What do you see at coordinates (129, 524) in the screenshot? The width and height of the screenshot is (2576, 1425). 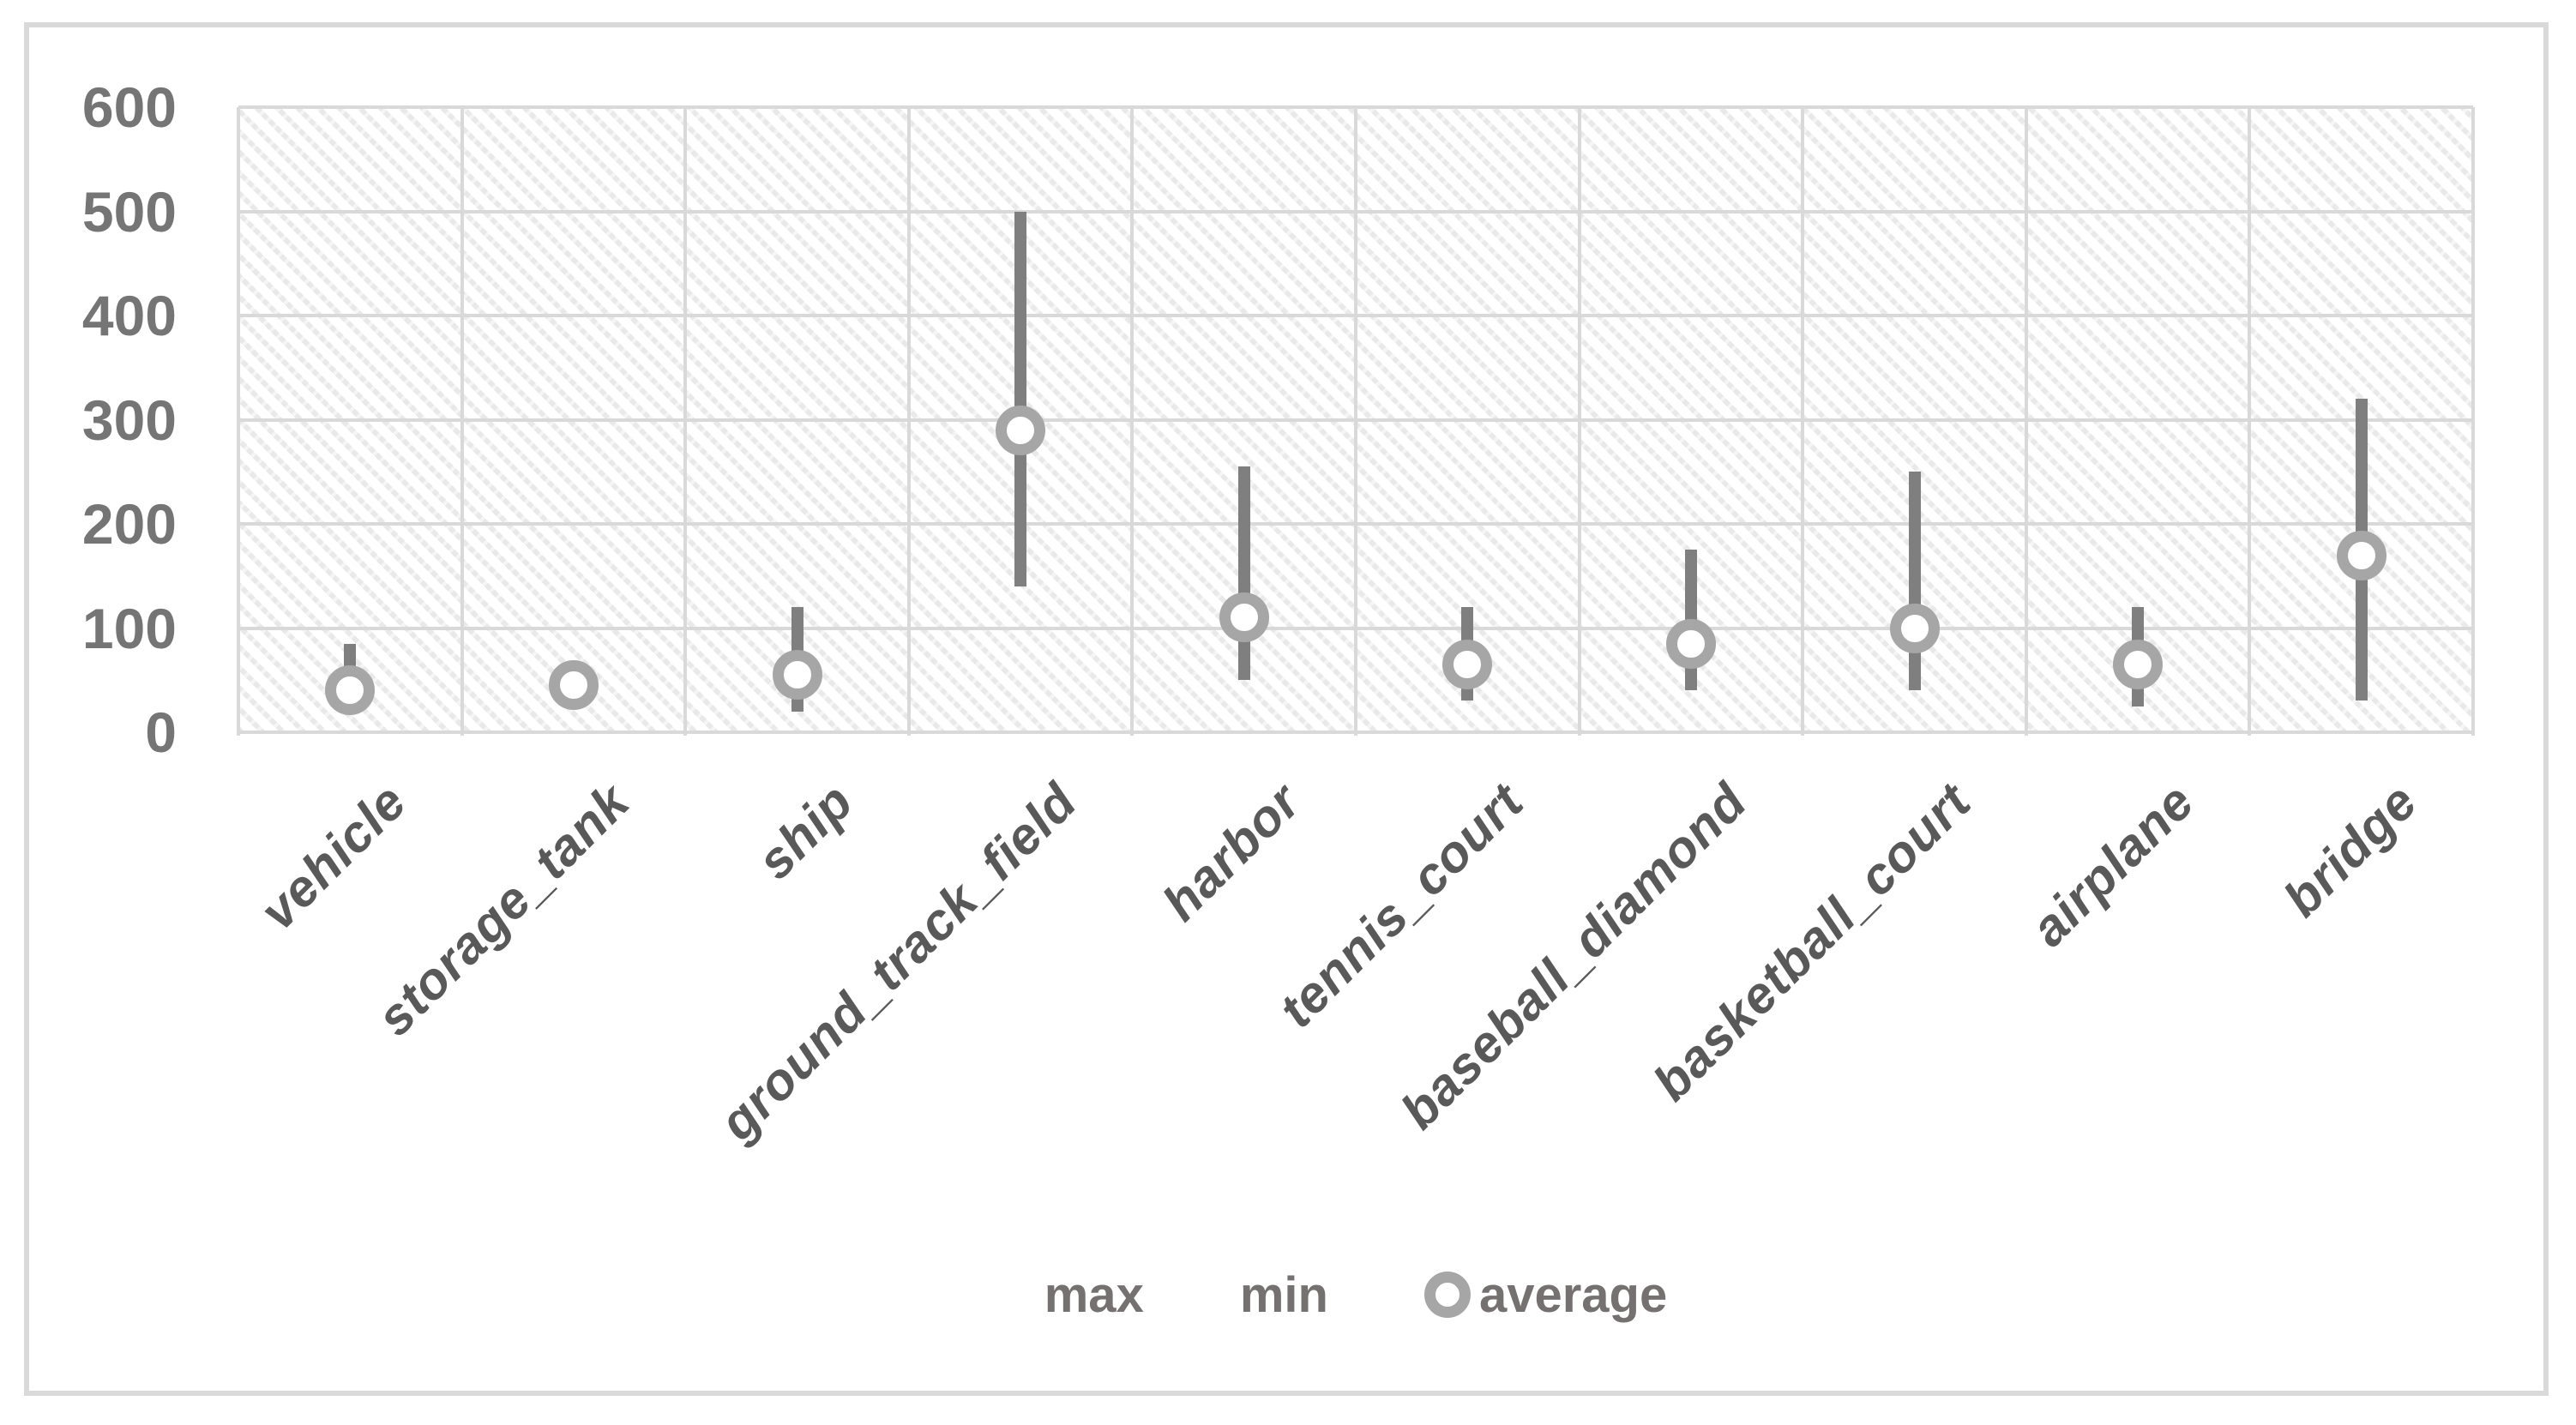 I see `y-tick-label: 200` at bounding box center [129, 524].